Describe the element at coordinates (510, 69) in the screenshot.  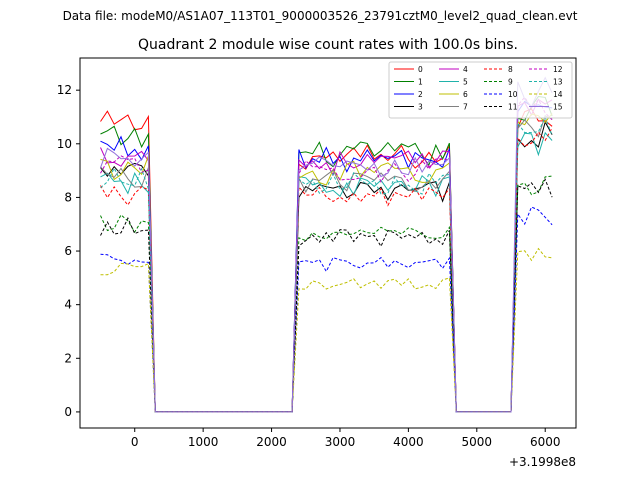
I see `legend-label-8: 8` at that location.